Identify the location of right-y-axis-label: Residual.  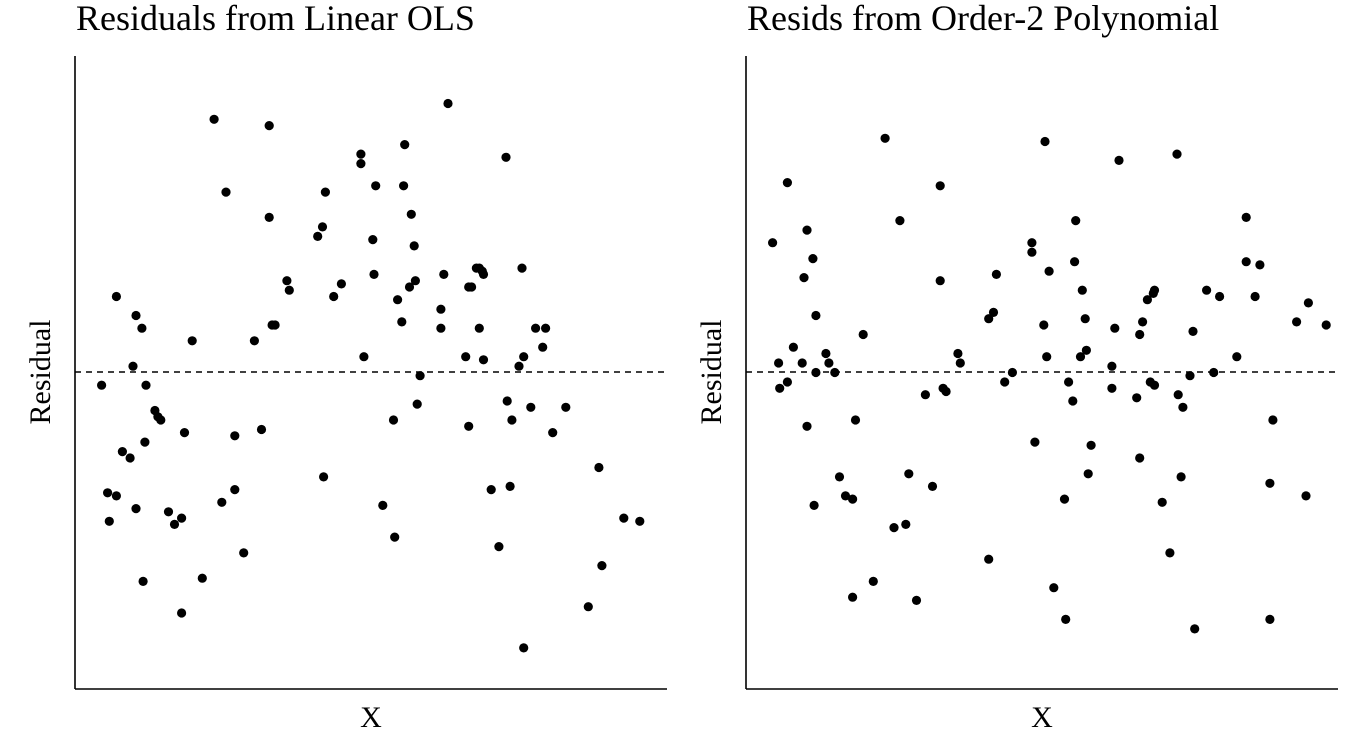
(711, 372).